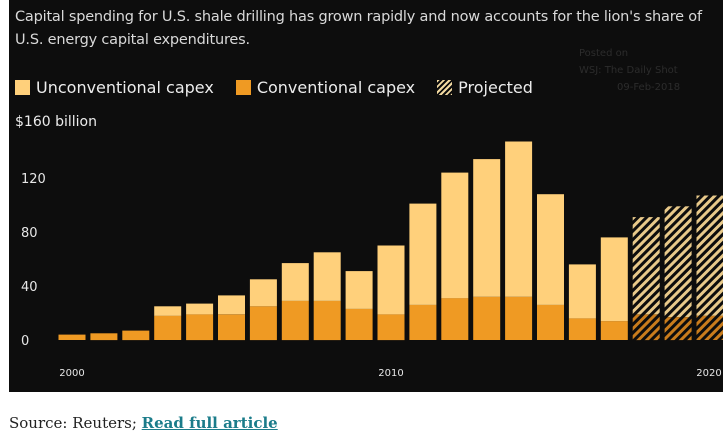  Describe the element at coordinates (708, 373) in the screenshot. I see `x-tick-label: 2020` at that location.